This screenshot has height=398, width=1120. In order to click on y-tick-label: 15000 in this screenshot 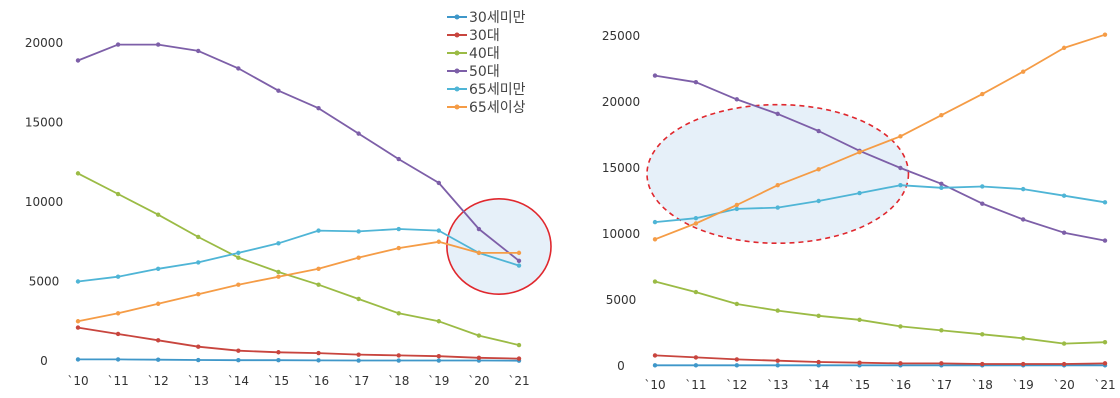, I will do `click(44, 123)`.